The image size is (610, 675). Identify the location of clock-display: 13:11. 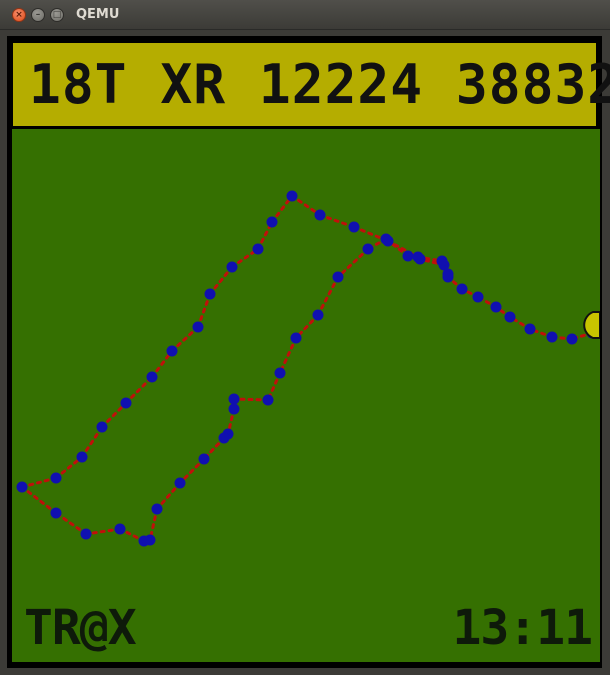
(523, 628).